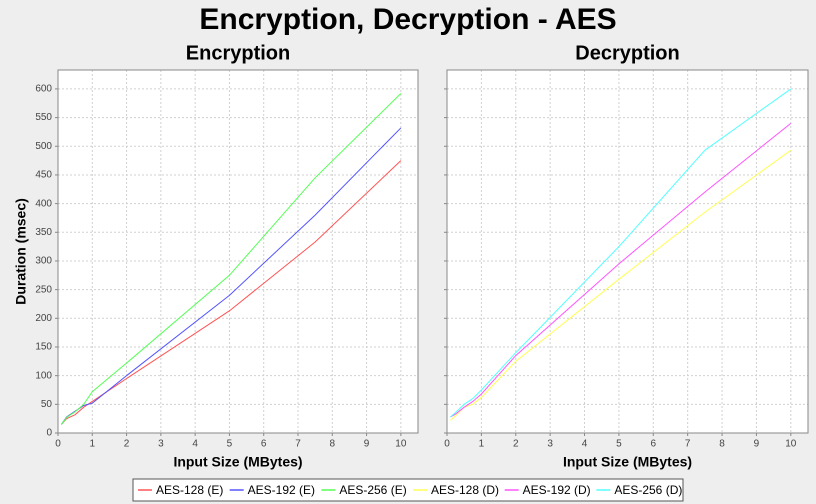 The height and width of the screenshot is (504, 816). I want to click on y-tick-label: 0, so click(49, 433).